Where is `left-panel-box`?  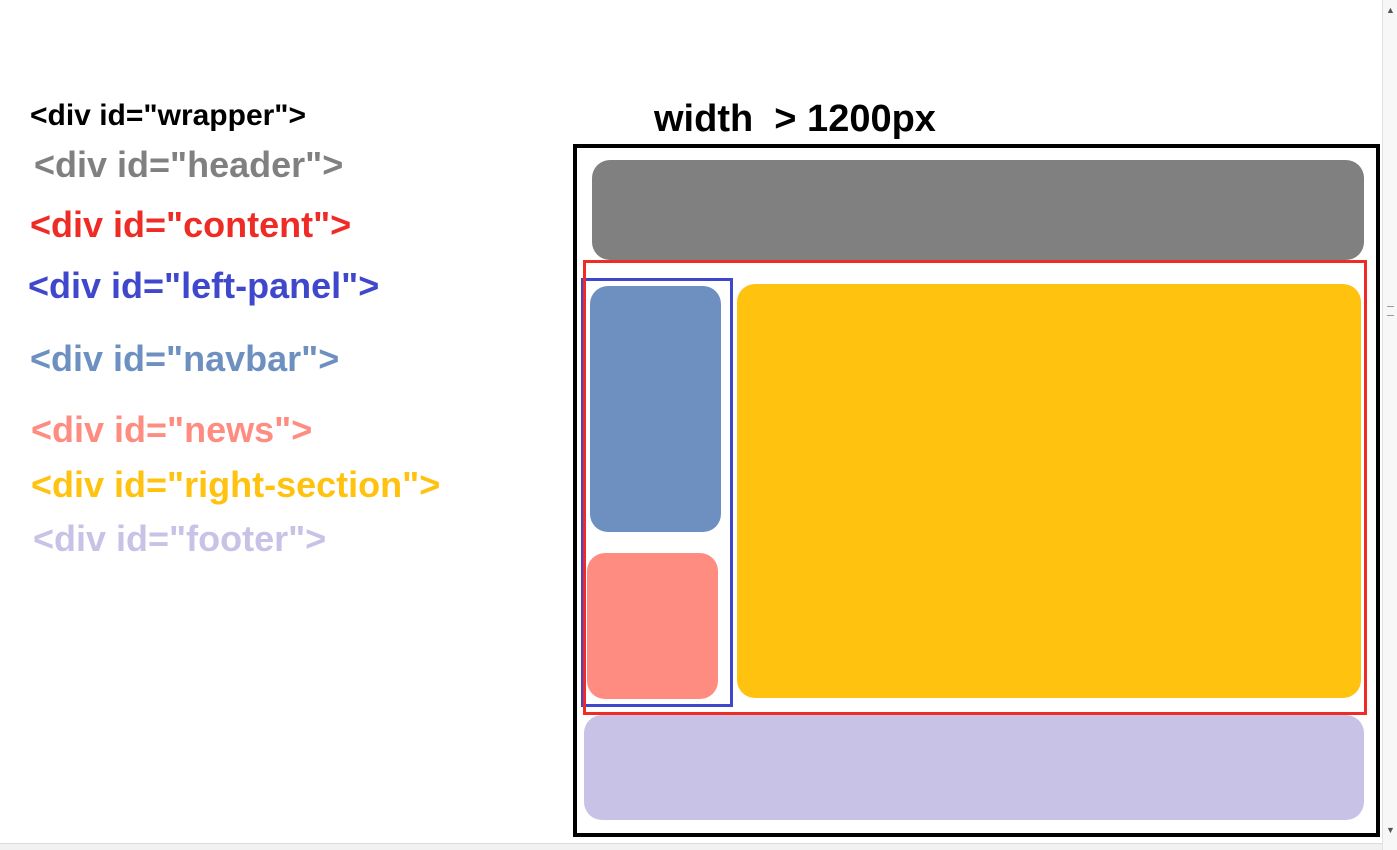
left-panel-box is located at coordinates (657, 492).